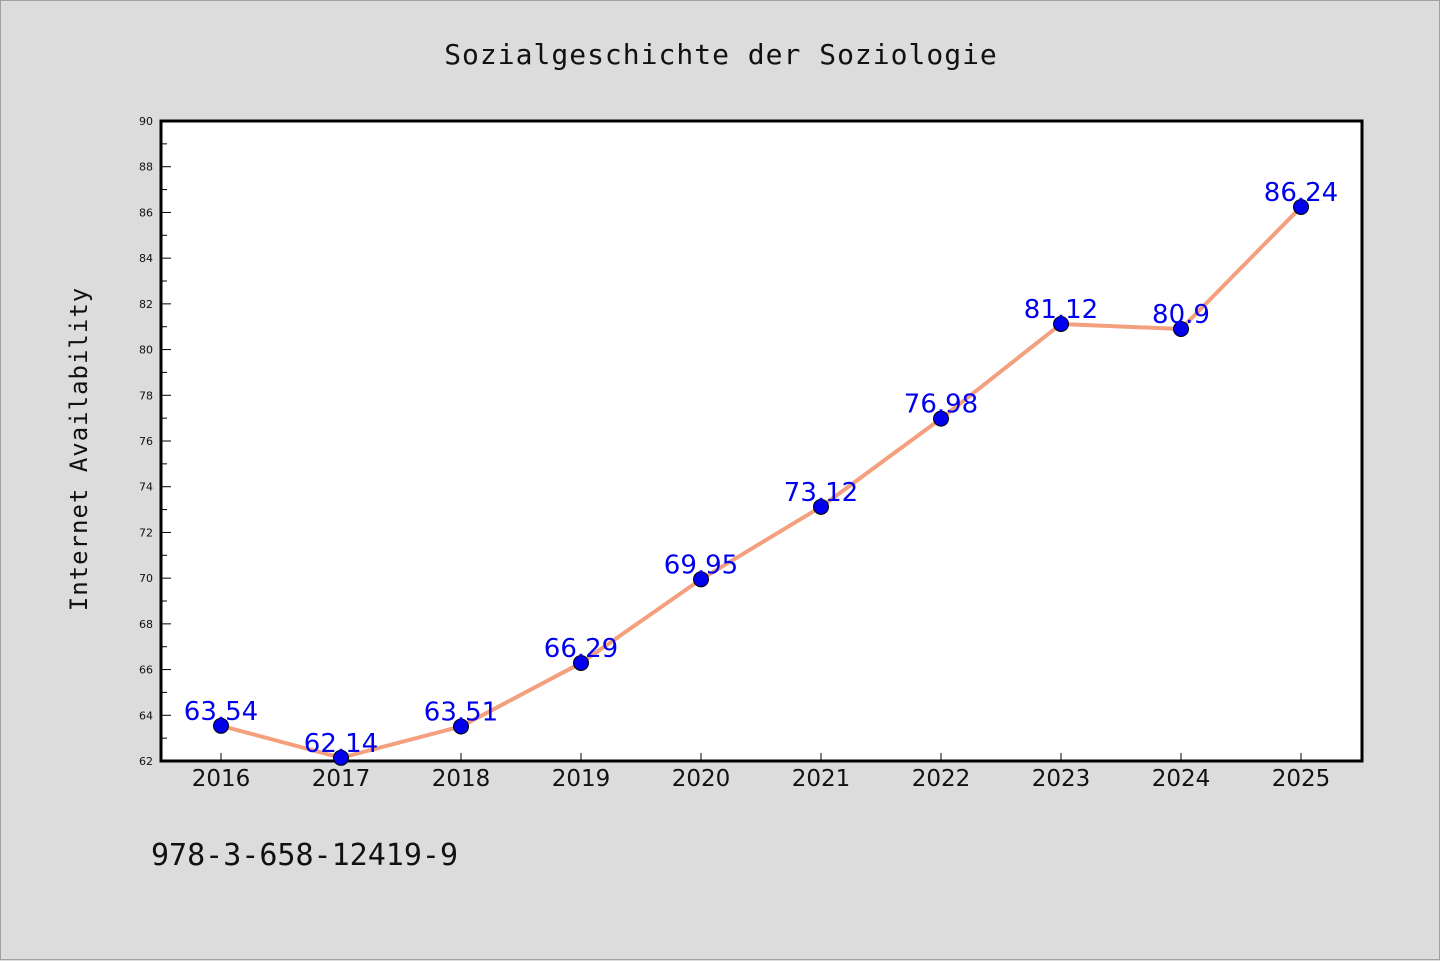  I want to click on y-tick-label: 72, so click(146, 532).